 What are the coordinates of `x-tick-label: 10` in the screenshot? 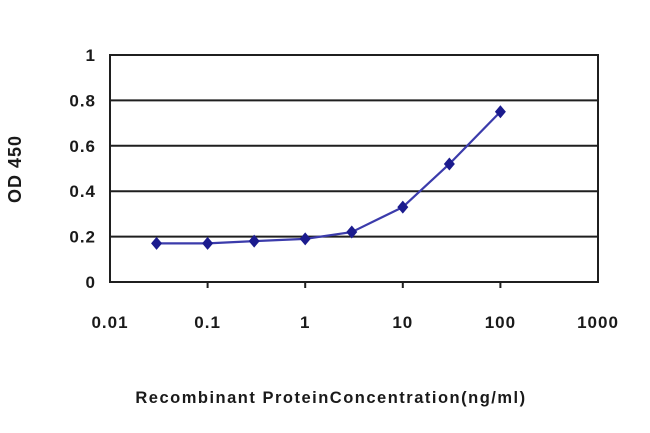 It's located at (402, 322).